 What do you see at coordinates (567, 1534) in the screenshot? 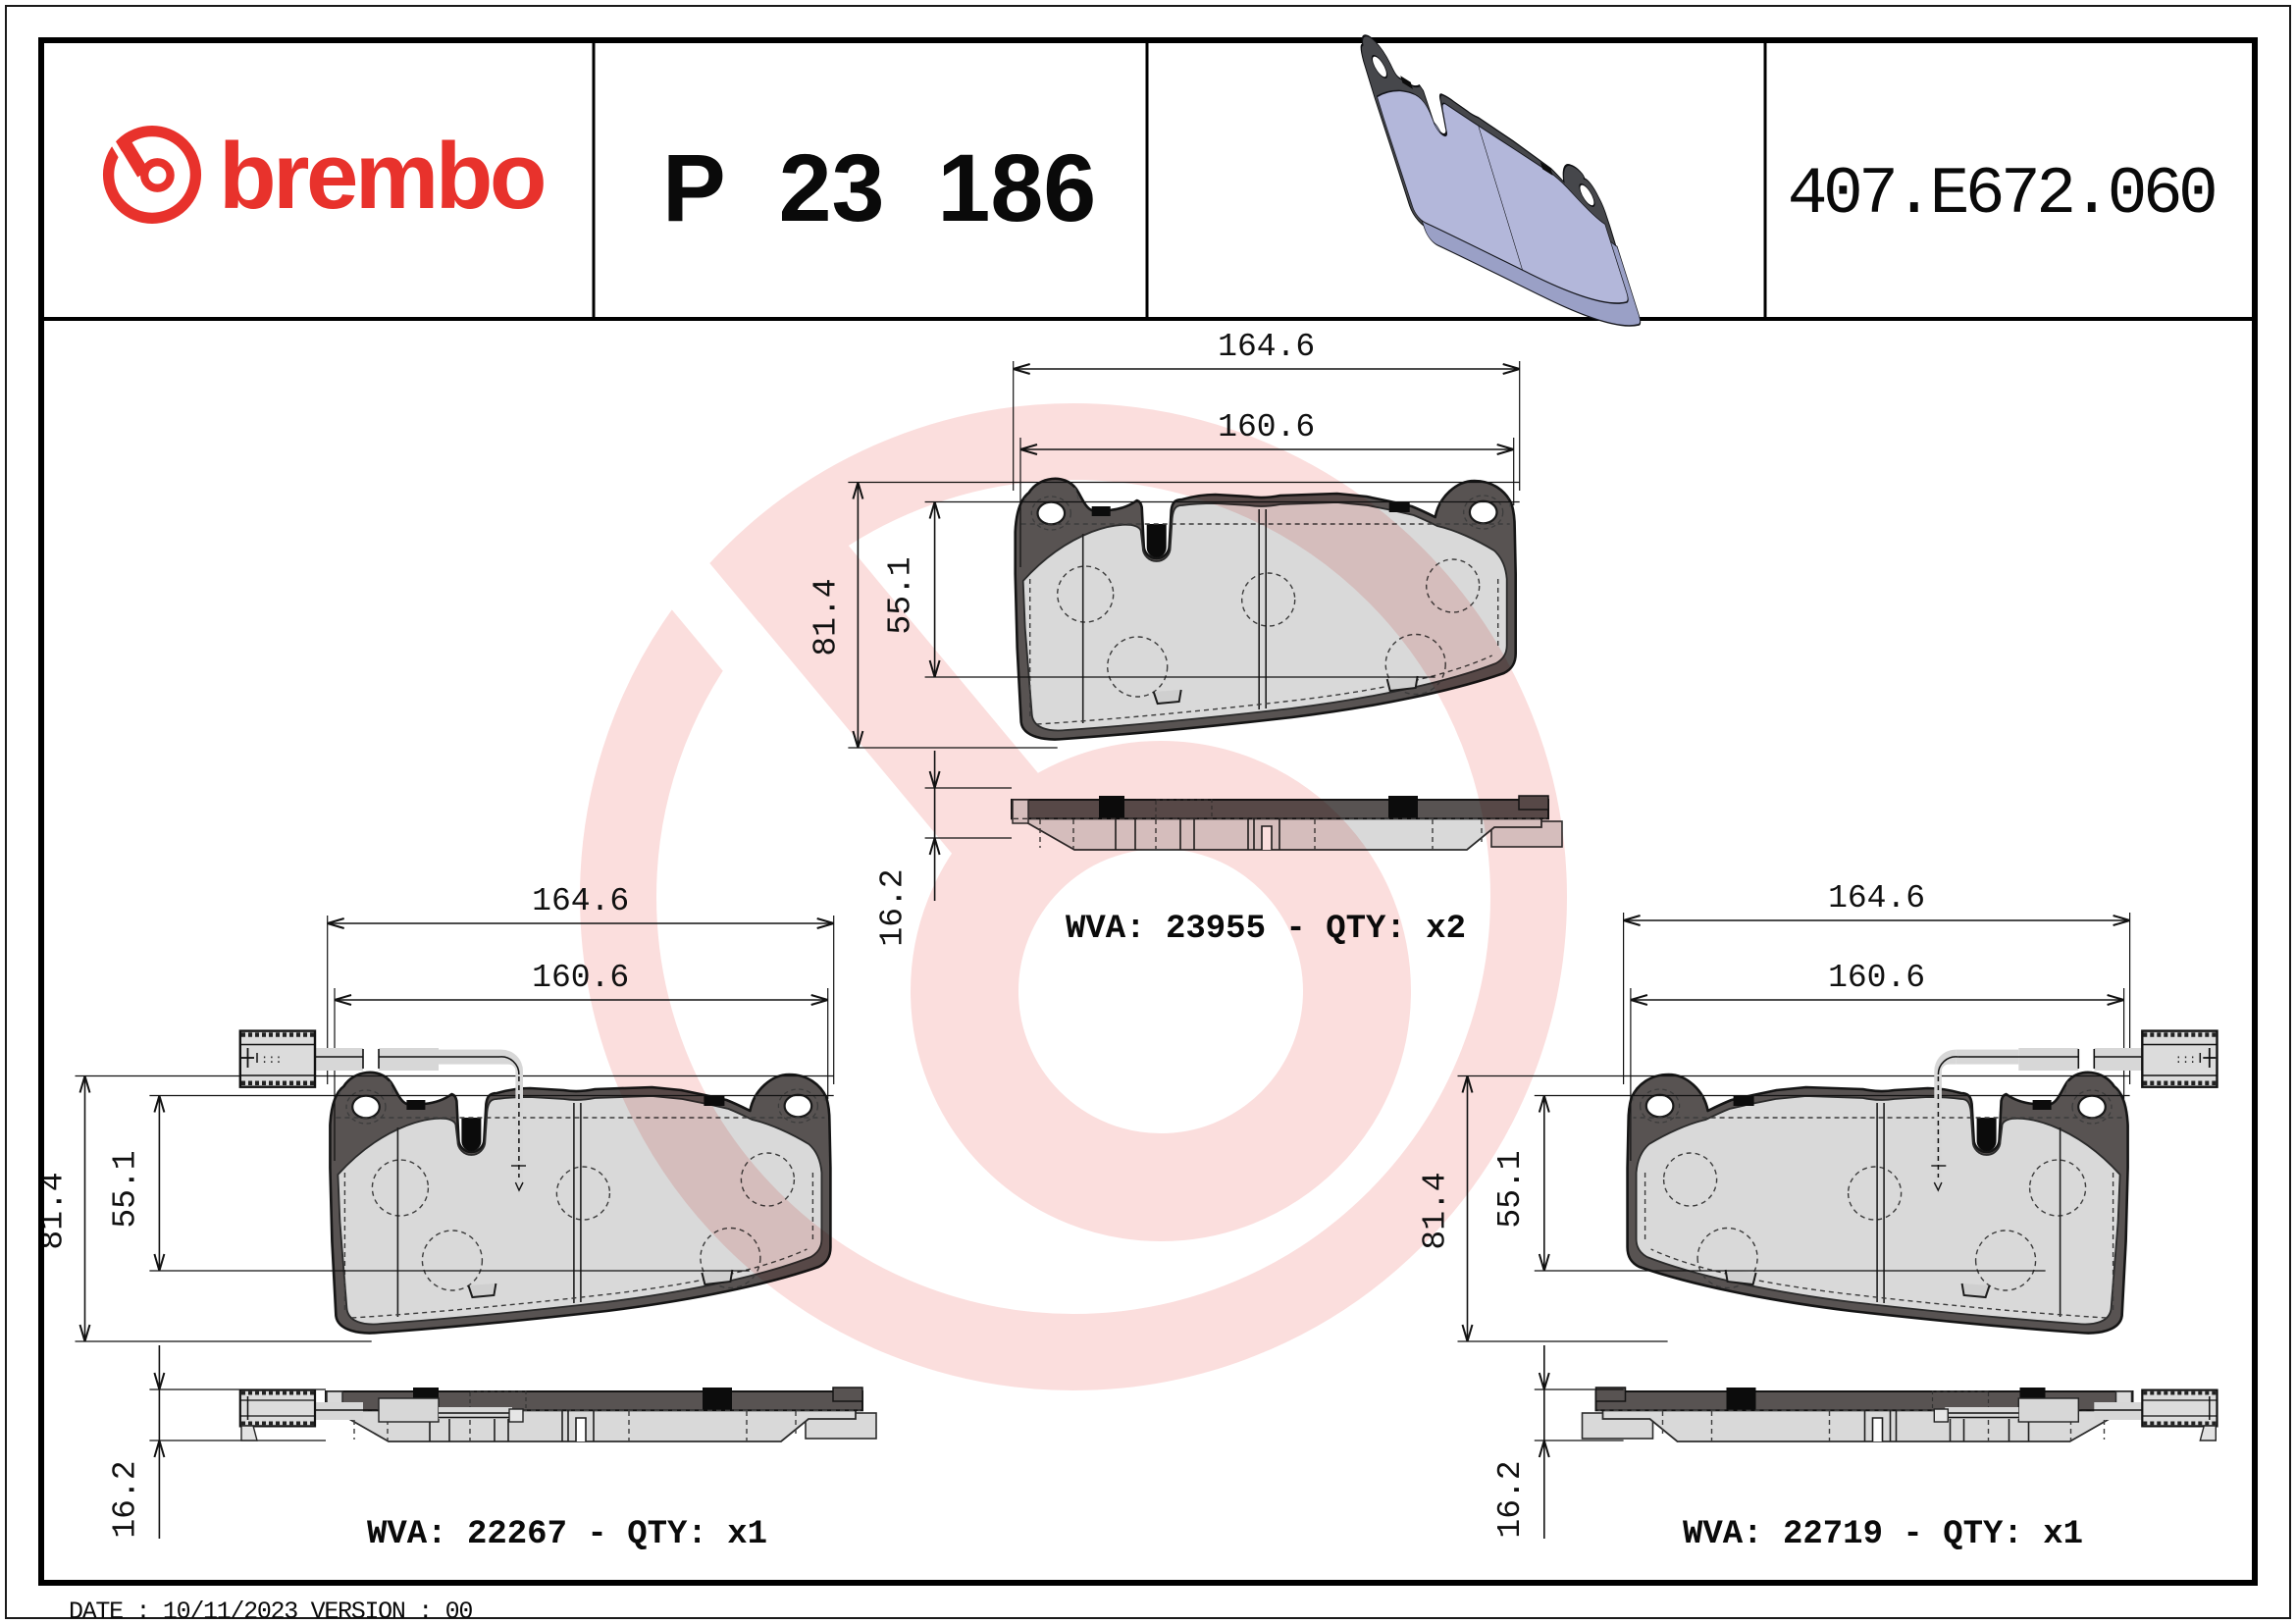
I see `svg-text: WVA: 22267 - QTY: x1` at bounding box center [567, 1534].